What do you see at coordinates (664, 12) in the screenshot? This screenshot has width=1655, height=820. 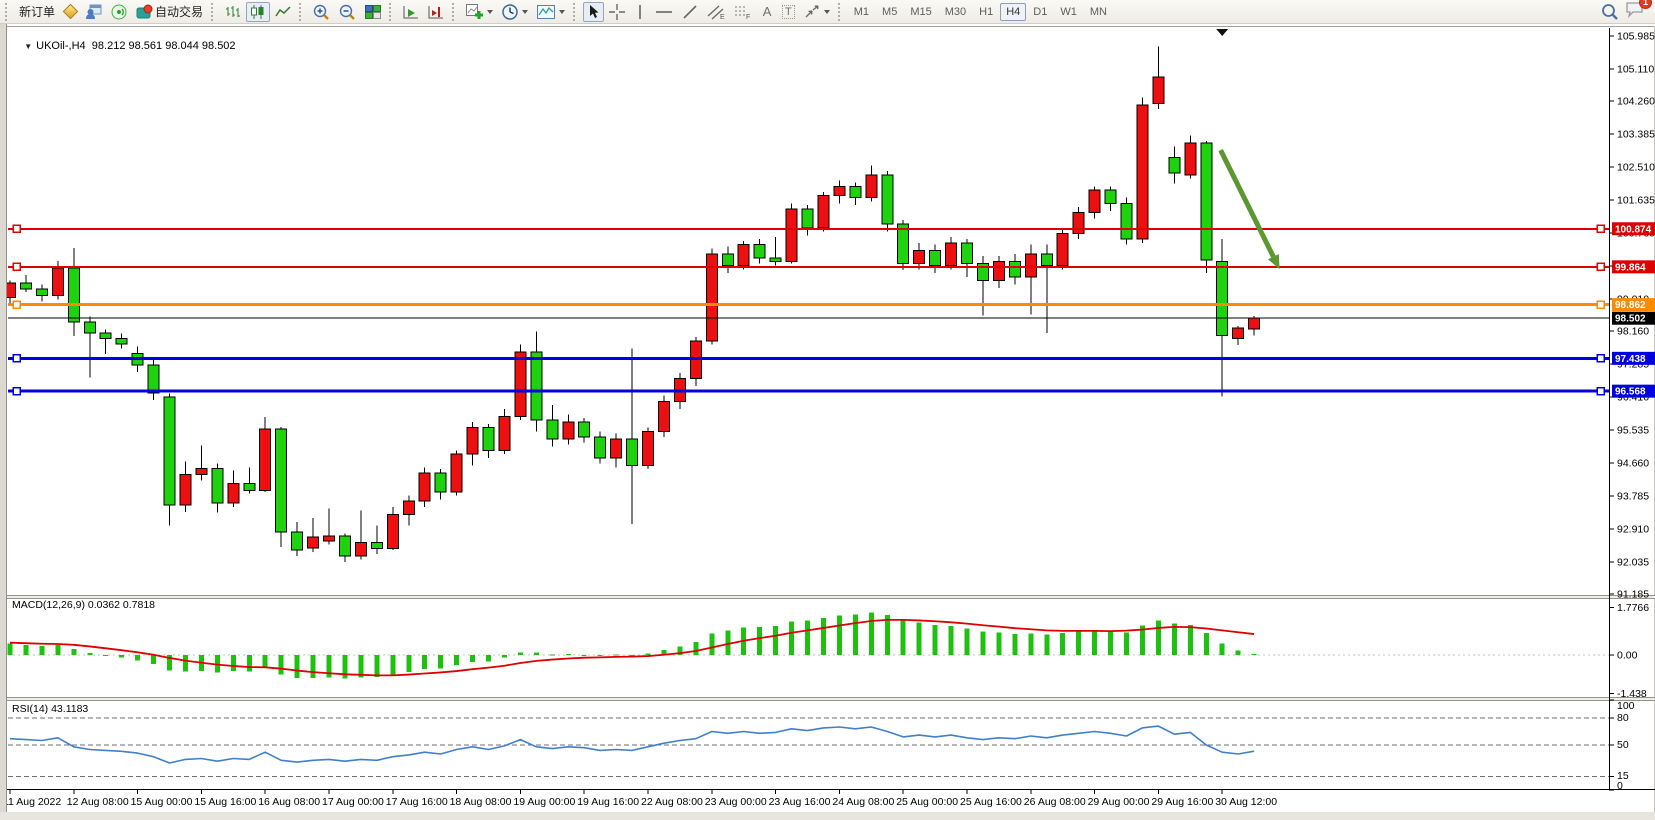 I see `horizontal-line-tool-button` at bounding box center [664, 12].